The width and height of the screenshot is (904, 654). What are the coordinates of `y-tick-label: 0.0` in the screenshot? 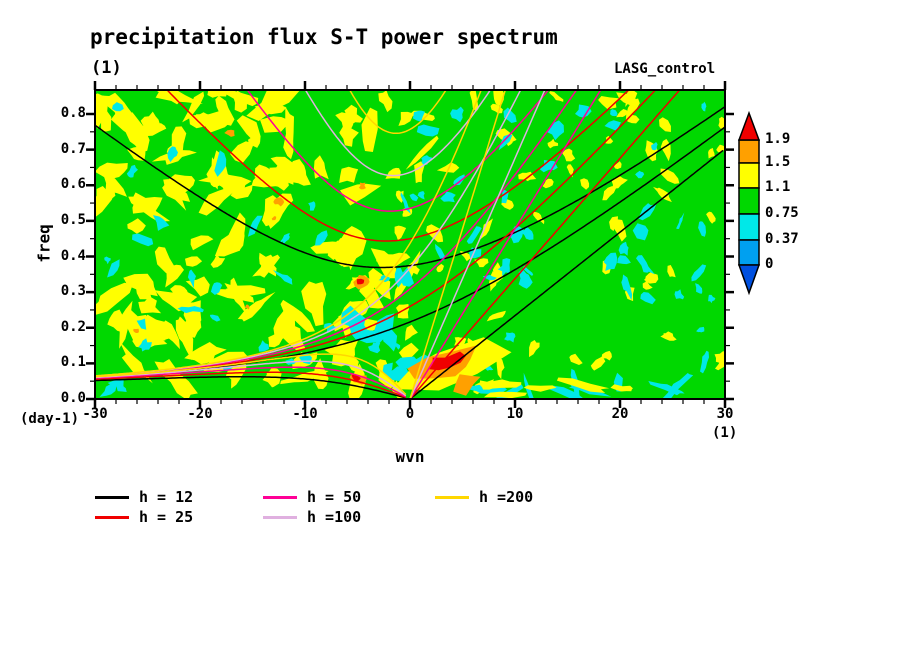 It's located at (73, 398).